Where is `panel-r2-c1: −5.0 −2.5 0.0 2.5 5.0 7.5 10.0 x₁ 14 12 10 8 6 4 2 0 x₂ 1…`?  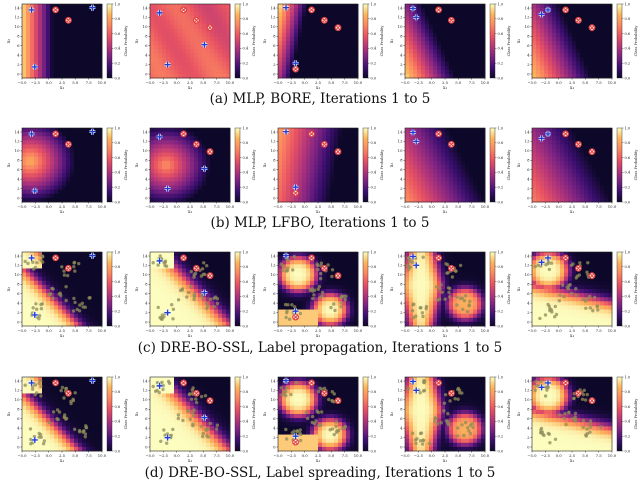 panel-r2-c1: −5.0 −2.5 0.0 2.5 5.0 7.5 10.0 x₁ 14 12 10 8 6 4 2 0 x₂ 1… is located at coordinates (67, 170).